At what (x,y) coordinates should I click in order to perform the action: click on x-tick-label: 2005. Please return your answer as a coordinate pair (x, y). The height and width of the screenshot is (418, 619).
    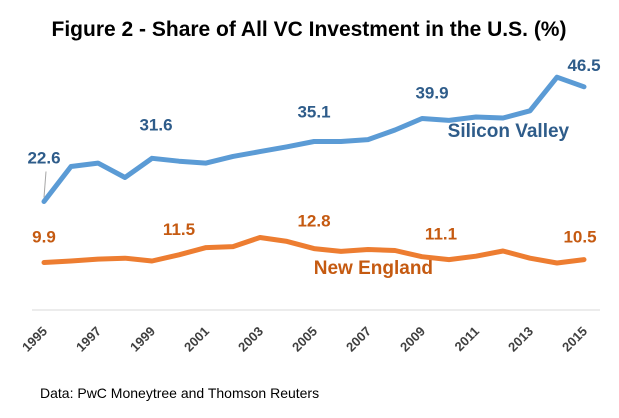
    Looking at the image, I should click on (304, 339).